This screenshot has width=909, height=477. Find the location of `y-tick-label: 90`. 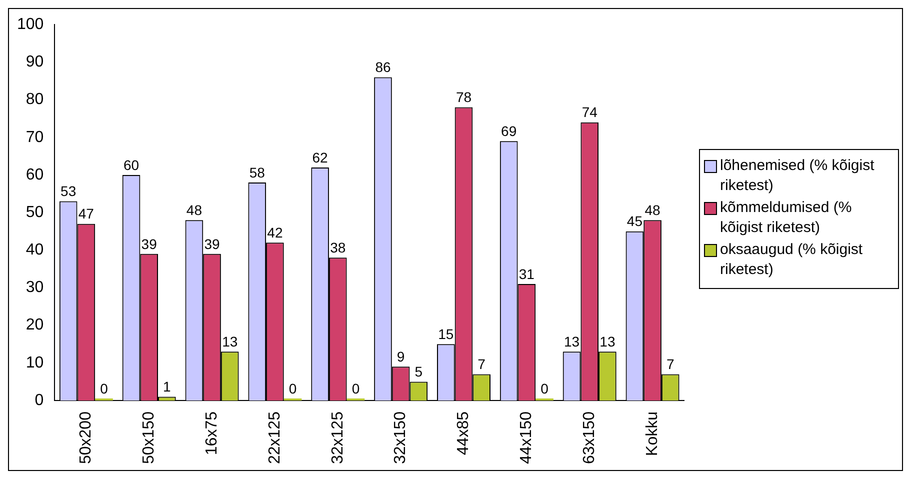

y-tick-label: 90 is located at coordinates (35, 62).